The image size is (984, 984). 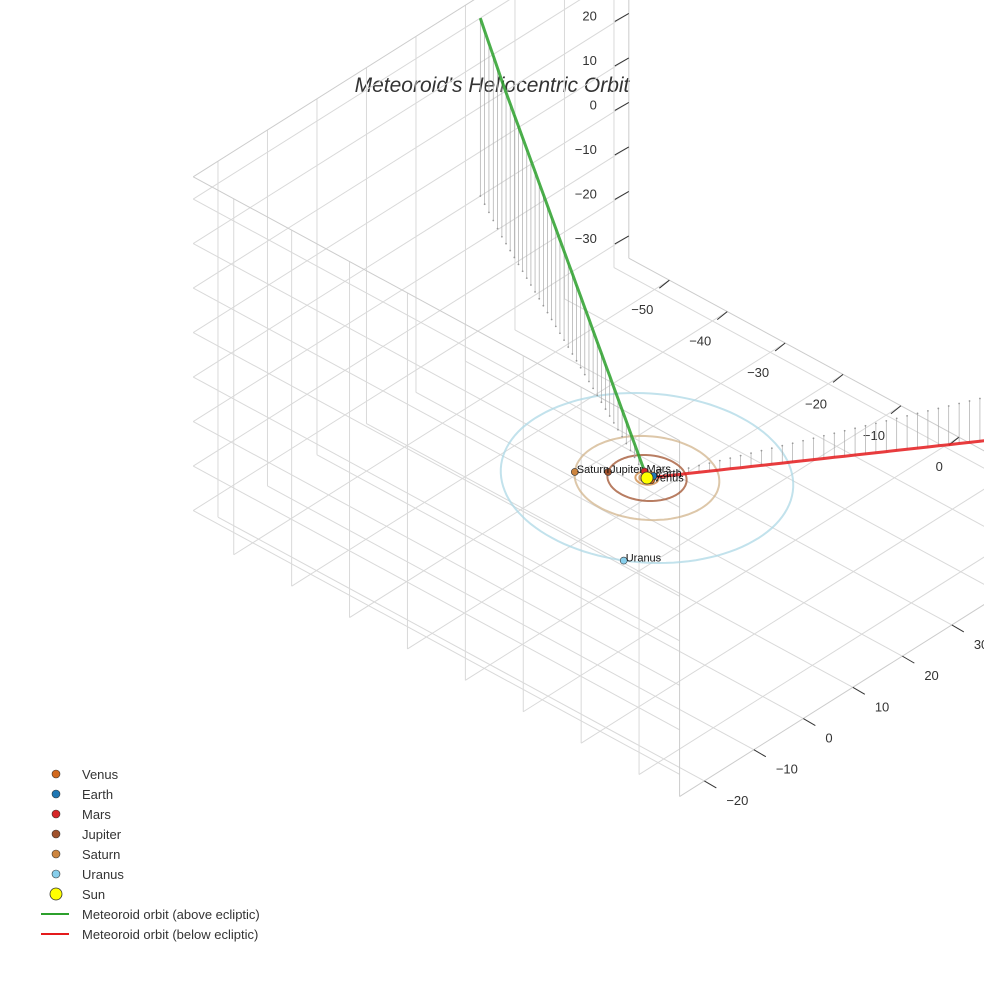 What do you see at coordinates (150, 874) in the screenshot?
I see `legend-item: Uranus` at bounding box center [150, 874].